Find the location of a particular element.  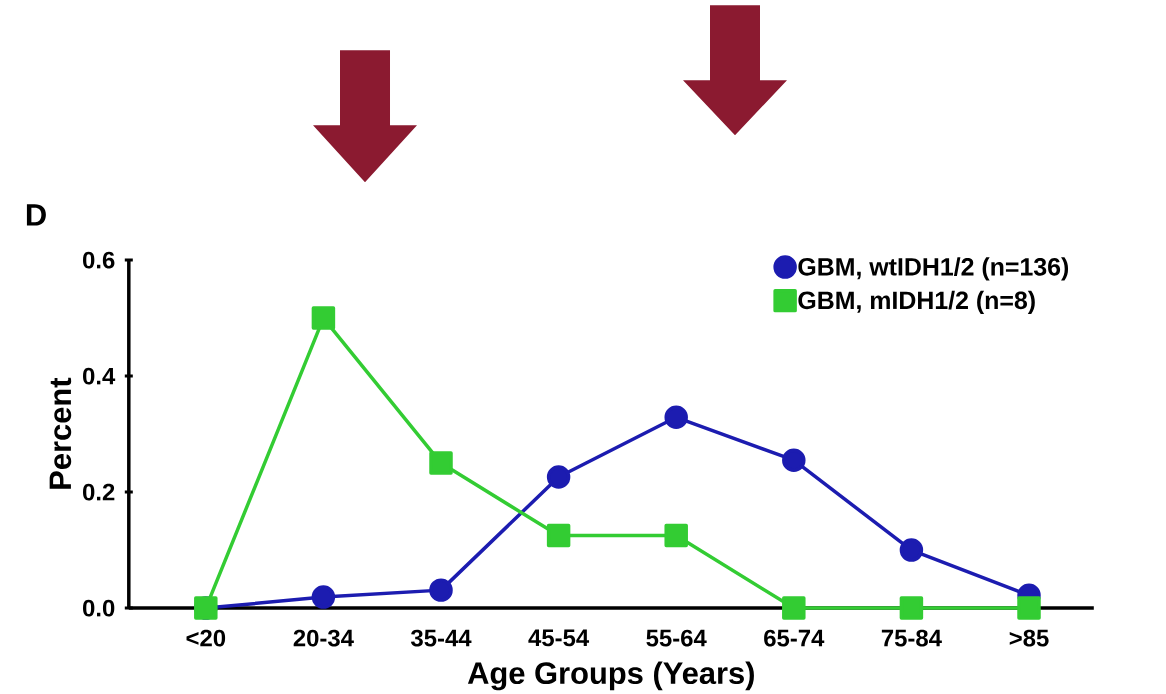

x-tick-label: 45-54 is located at coordinates (559, 638).